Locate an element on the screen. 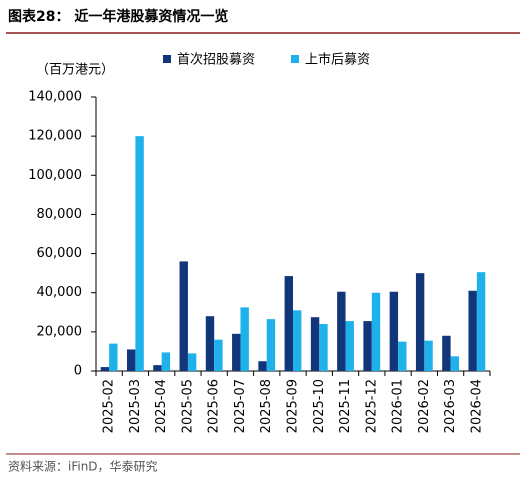  y-tick-label: 80,000 is located at coordinates (60, 214).